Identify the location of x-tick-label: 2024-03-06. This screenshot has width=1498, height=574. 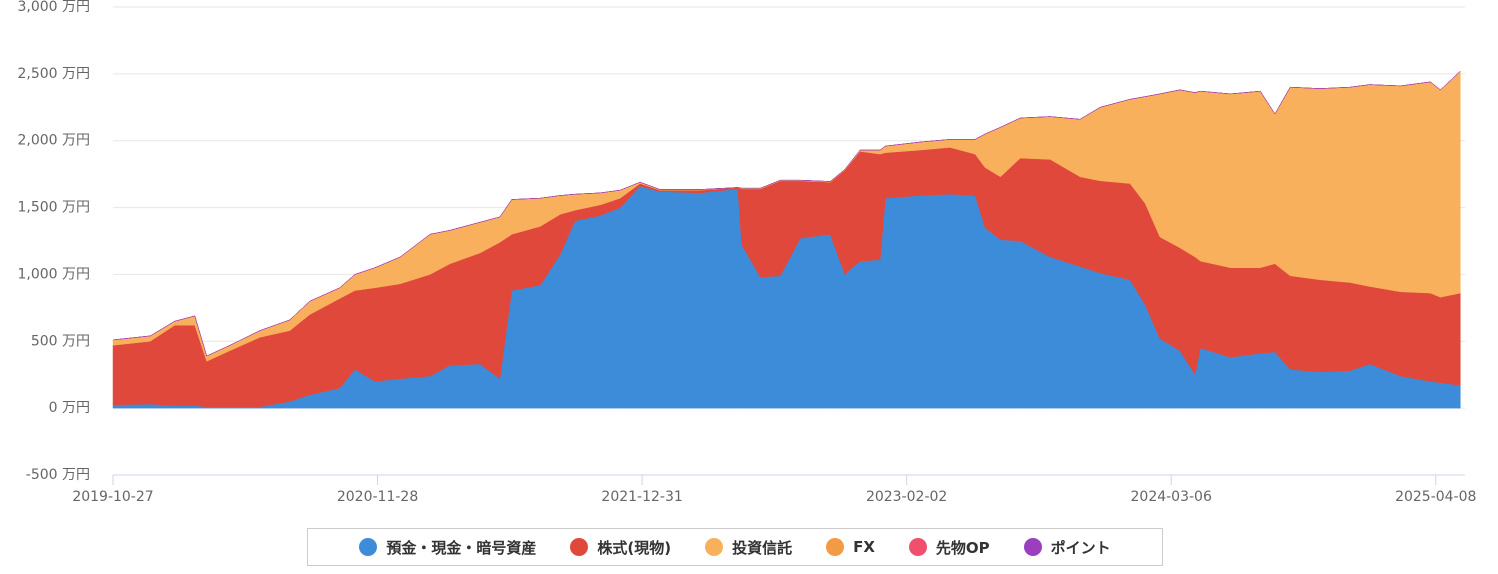
(1171, 497).